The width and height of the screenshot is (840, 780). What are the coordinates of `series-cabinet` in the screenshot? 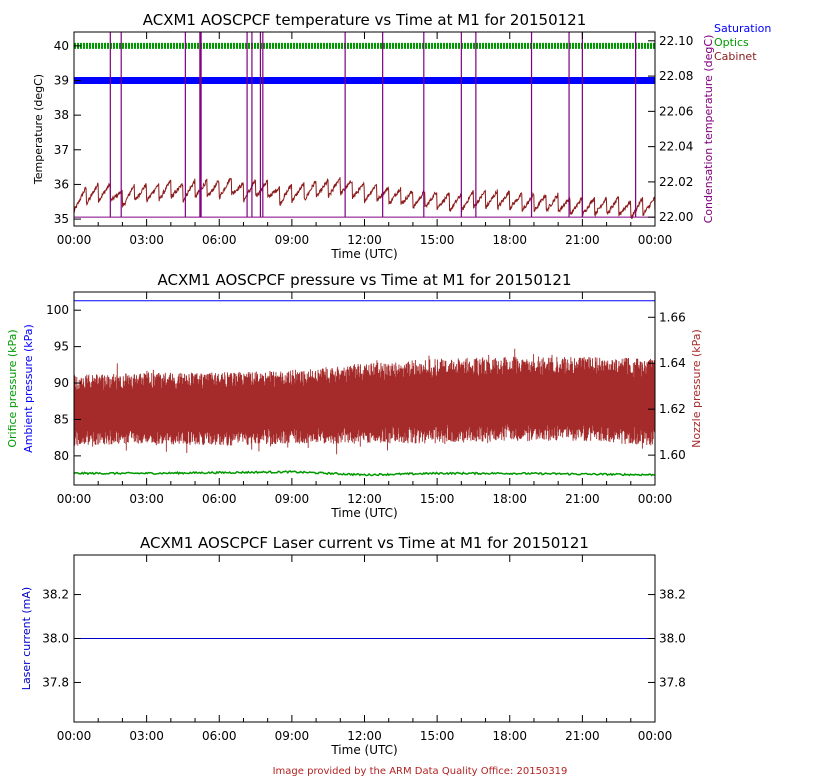 It's located at (364, 198).